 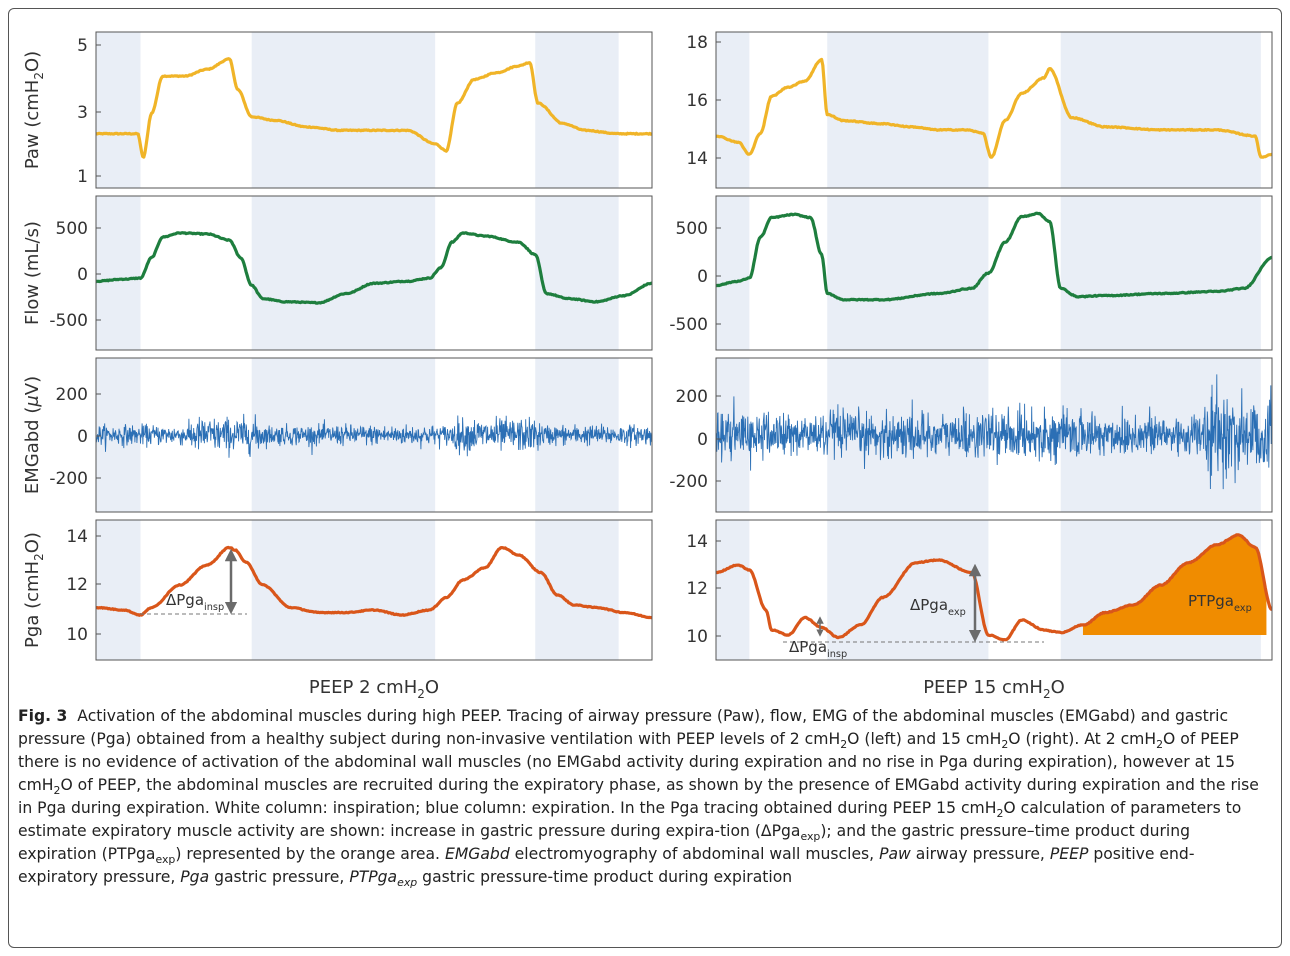 What do you see at coordinates (697, 43) in the screenshot?
I see `y-tick-label: 18` at bounding box center [697, 43].